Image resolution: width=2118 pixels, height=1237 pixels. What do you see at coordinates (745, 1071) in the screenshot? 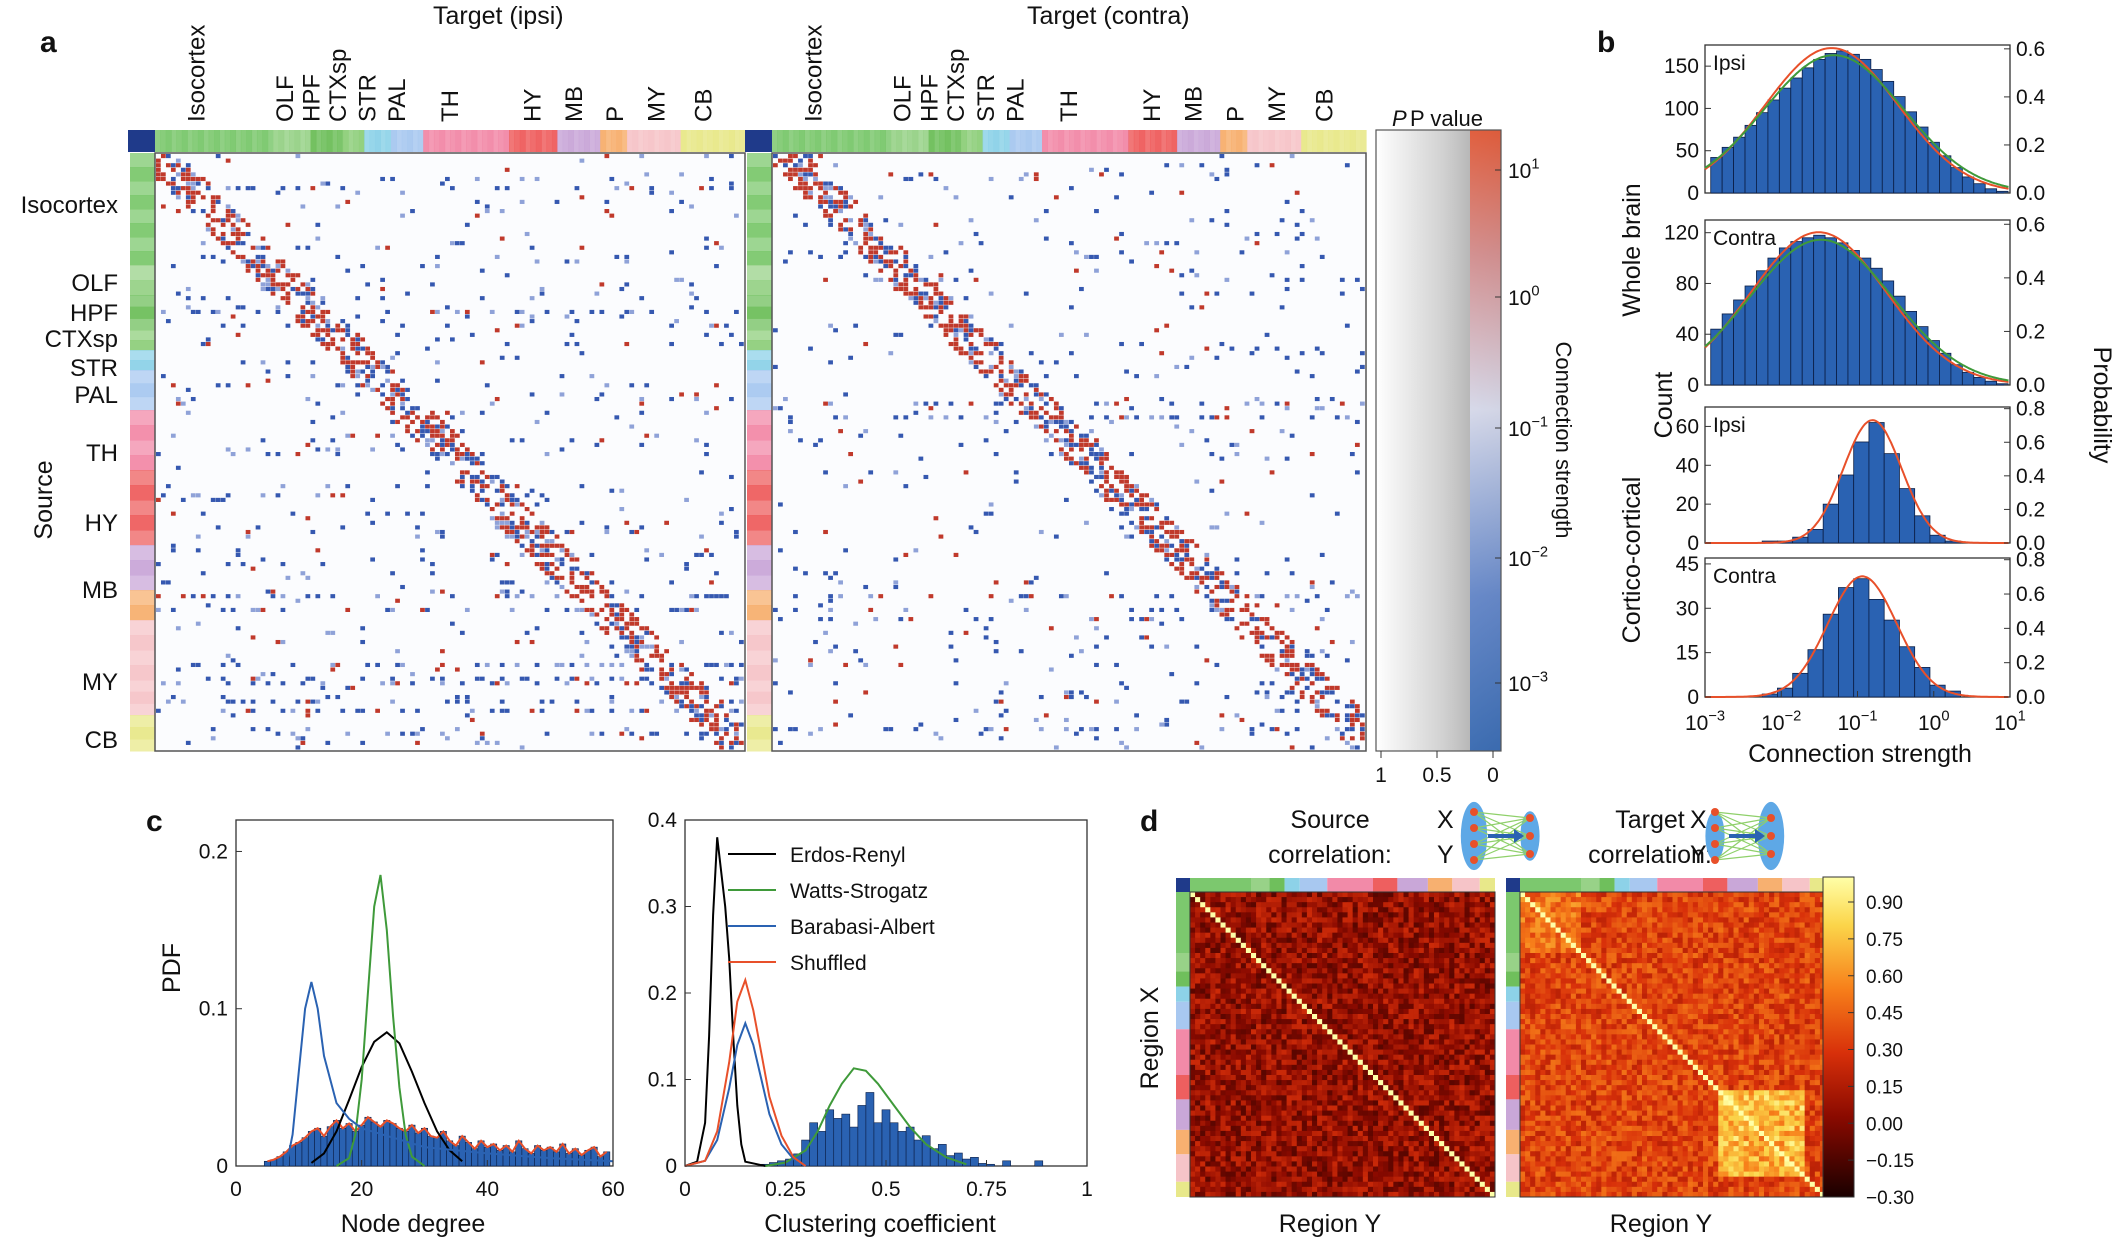
I see `model-line` at bounding box center [745, 1071].